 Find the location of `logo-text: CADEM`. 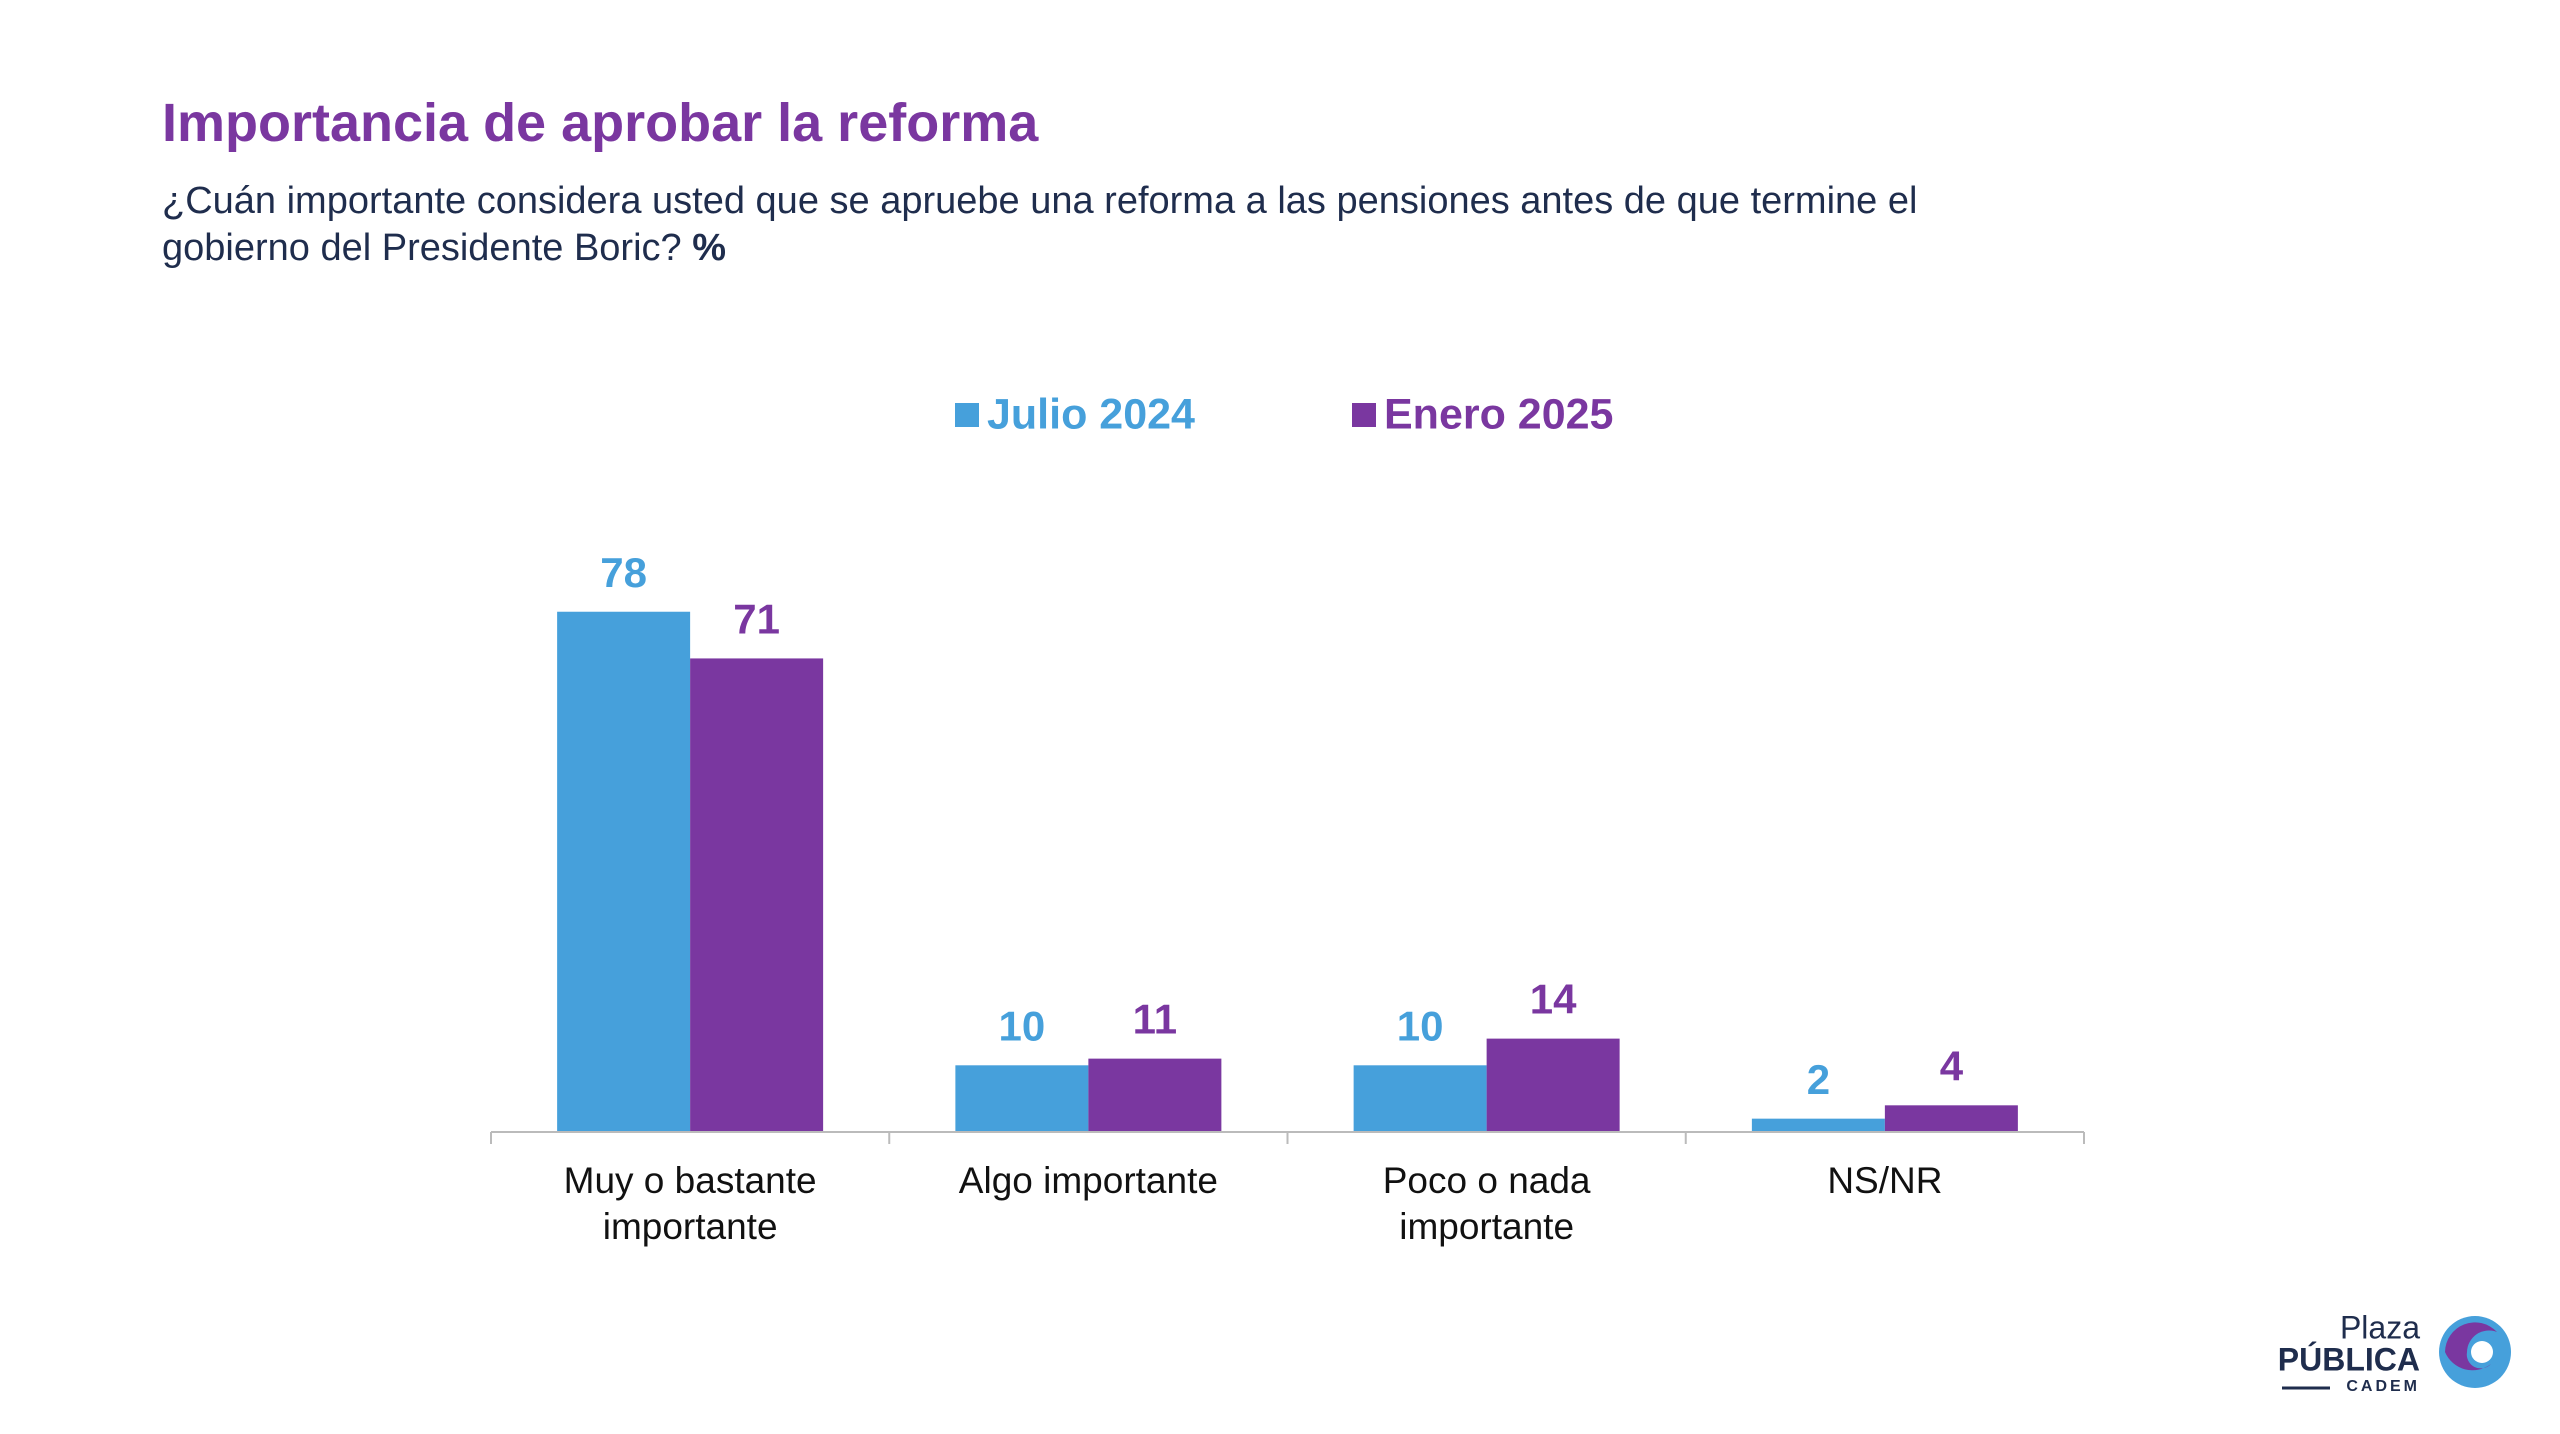

logo-text: CADEM is located at coordinates (2383, 1386).